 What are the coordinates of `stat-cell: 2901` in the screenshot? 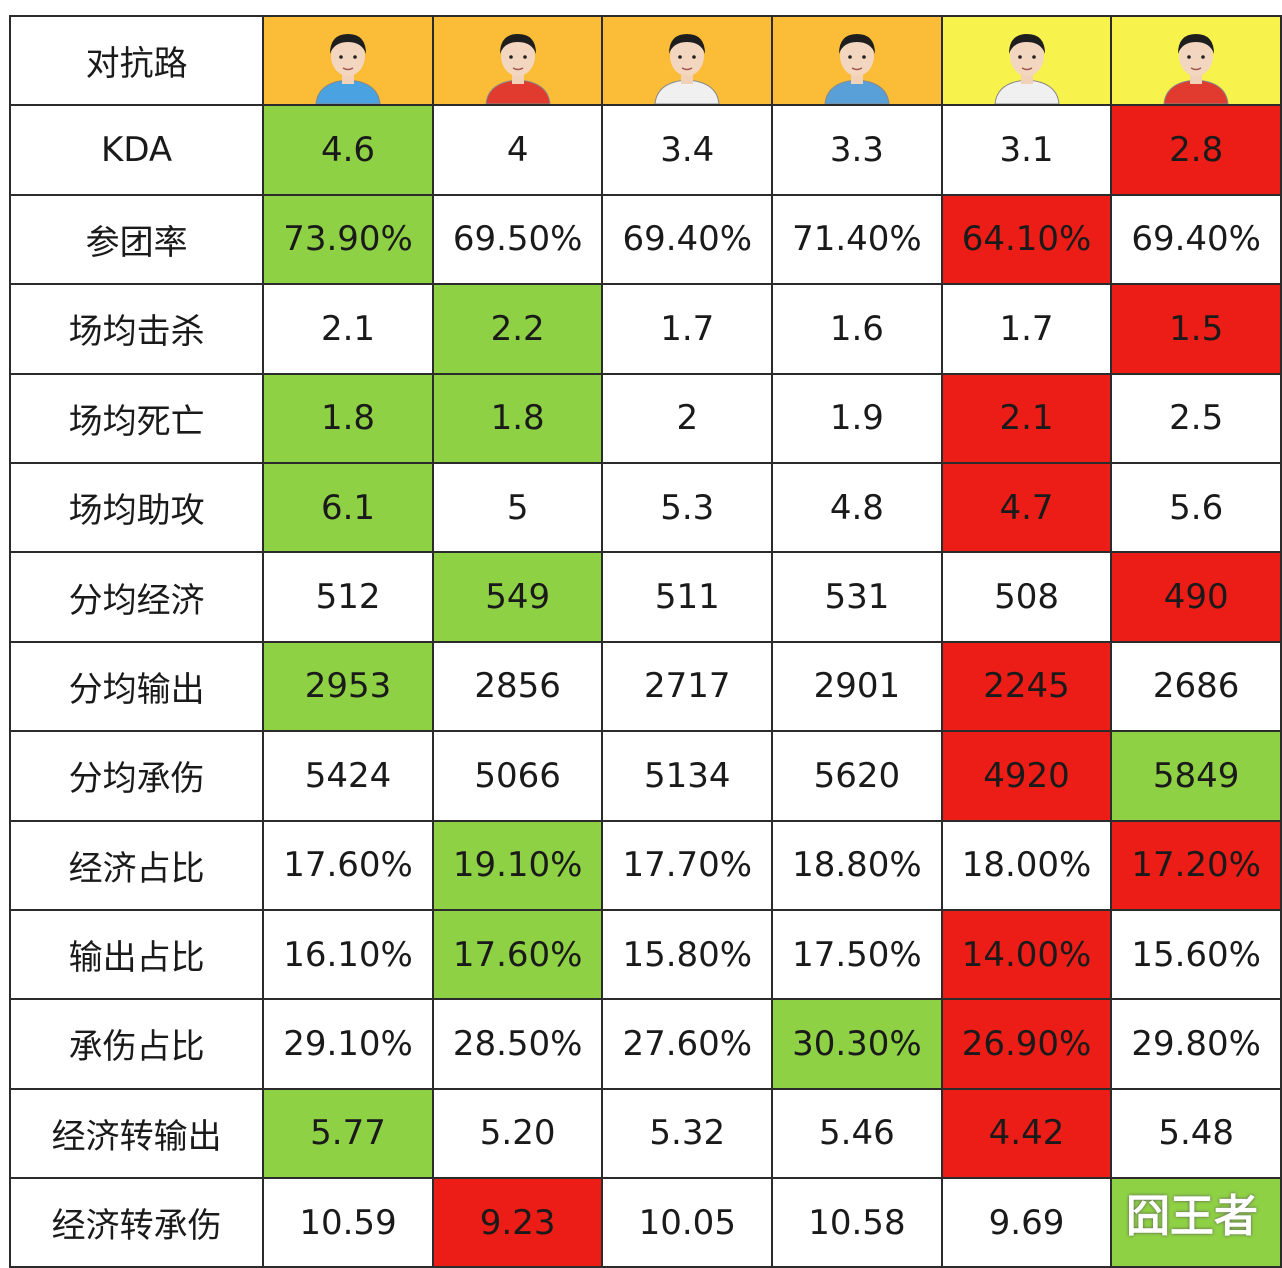 It's located at (857, 686).